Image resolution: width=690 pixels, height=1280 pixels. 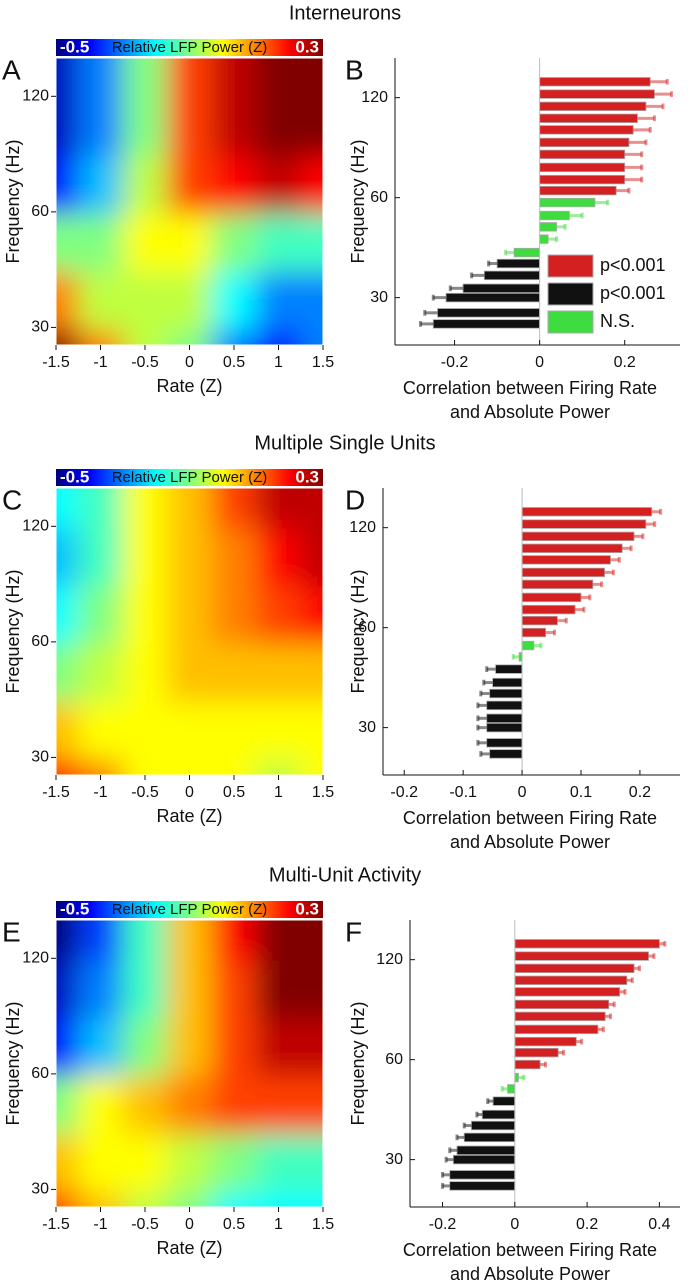 What do you see at coordinates (189, 816) in the screenshot?
I see `x-axis-label: Rate (Z)` at bounding box center [189, 816].